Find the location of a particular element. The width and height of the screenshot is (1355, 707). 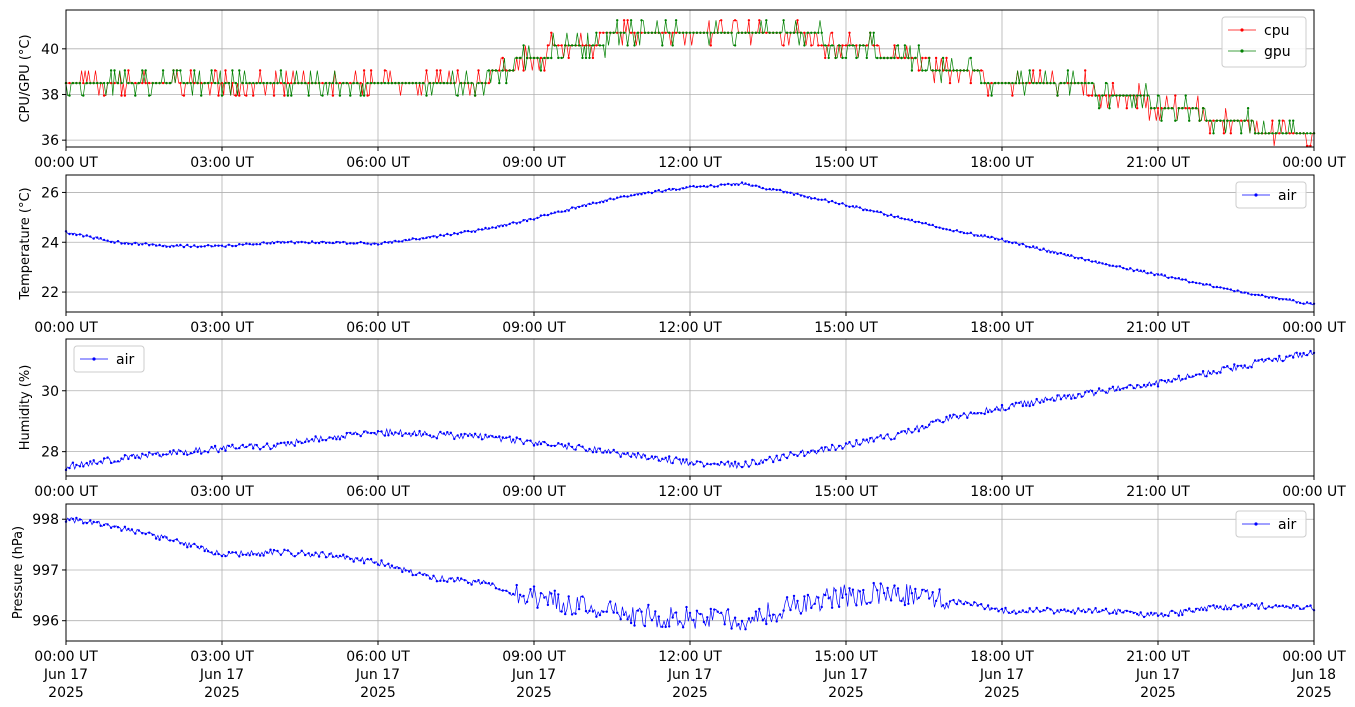

legend-label-air: air is located at coordinates (125, 360).